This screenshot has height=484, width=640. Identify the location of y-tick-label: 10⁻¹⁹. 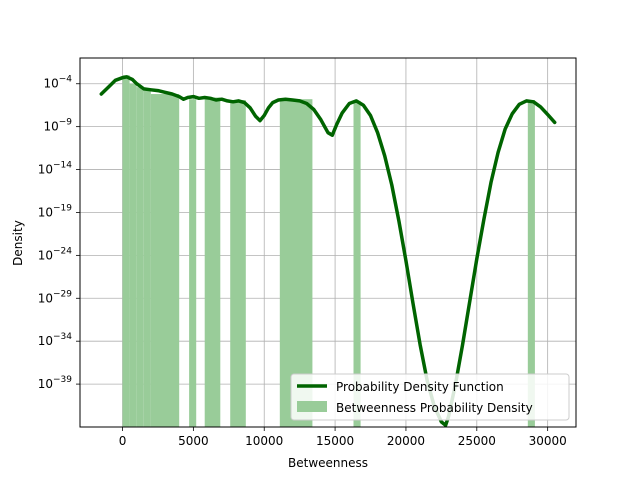
(55, 211).